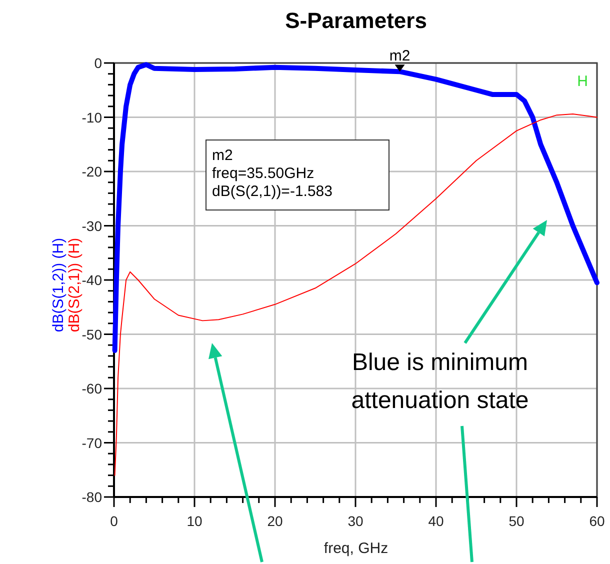 This screenshot has width=610, height=564. I want to click on x-tick-label: 30, so click(356, 521).